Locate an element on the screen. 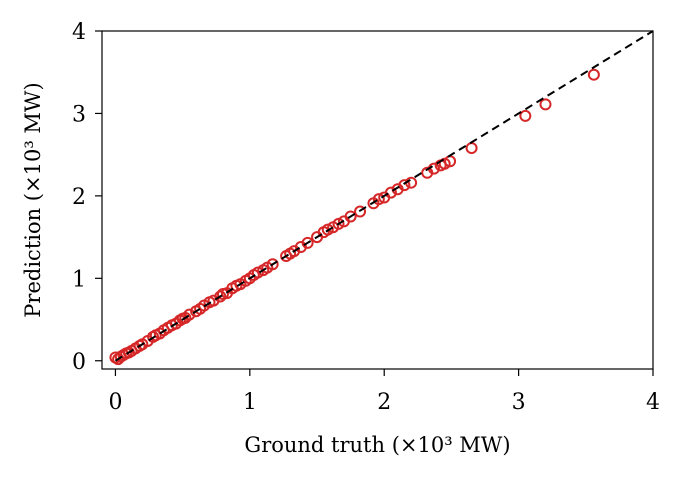 This screenshot has height=480, width=680. y-tick-label: 1 is located at coordinates (79, 279).